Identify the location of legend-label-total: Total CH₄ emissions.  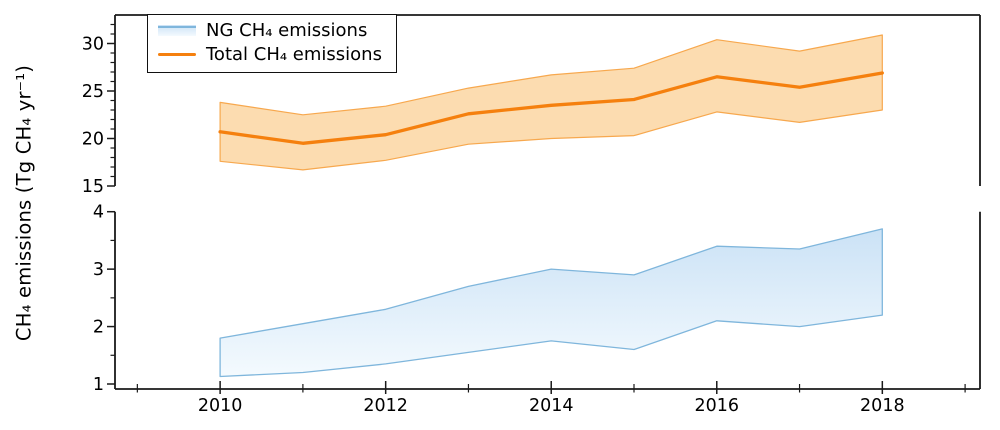
(294, 54).